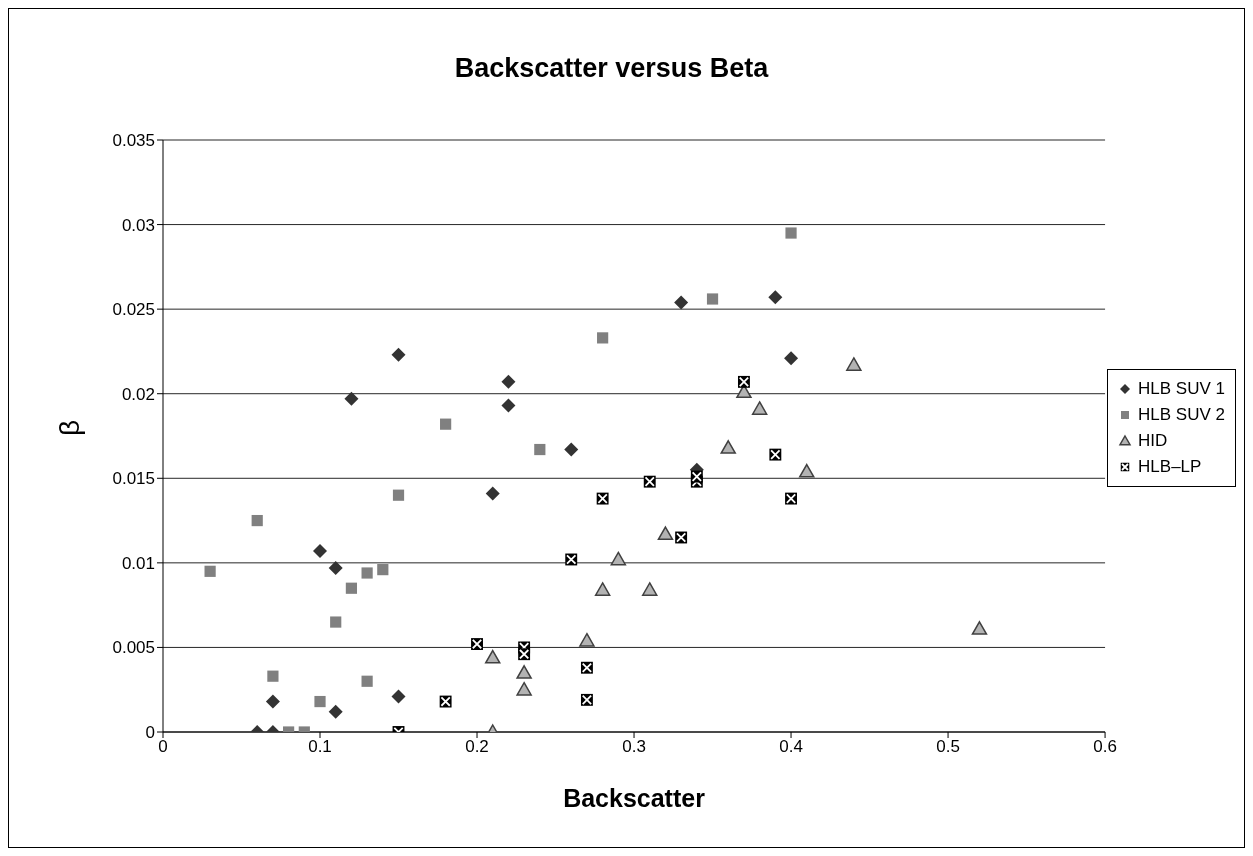 This screenshot has height=856, width=1253. I want to click on y-tick-label: 0.025, so click(133, 310).